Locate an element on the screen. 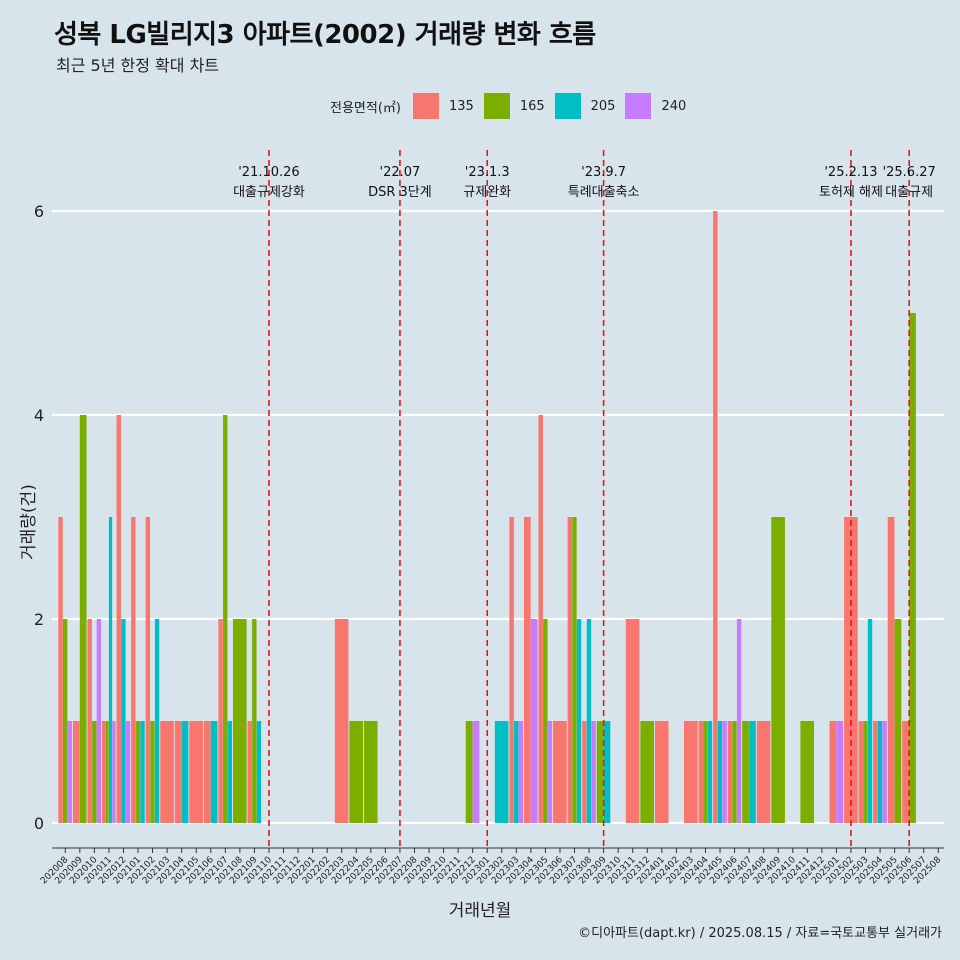 The image size is (960, 960). event-label: 대출규제 is located at coordinates (909, 192).